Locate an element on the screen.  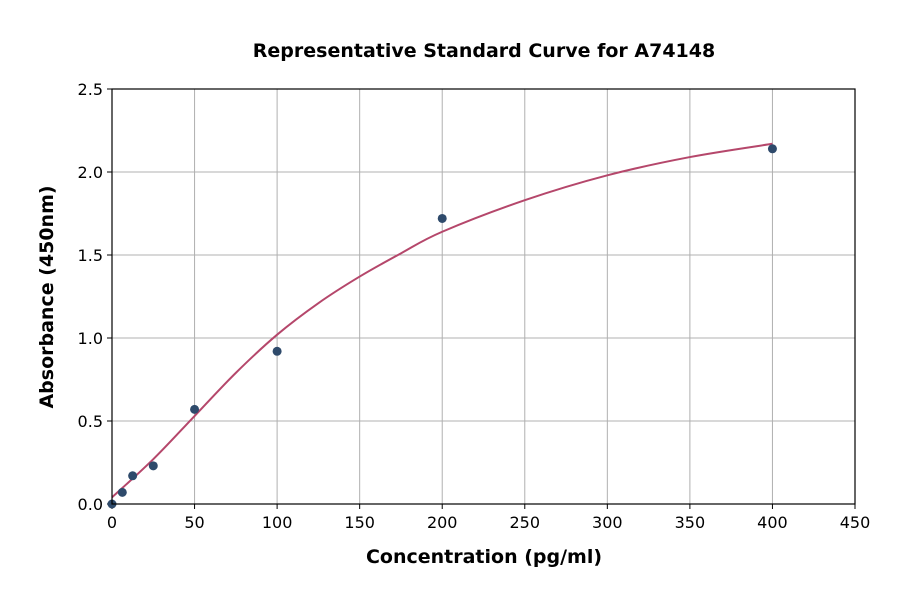
x-tick-label: 100 is located at coordinates (277, 522).